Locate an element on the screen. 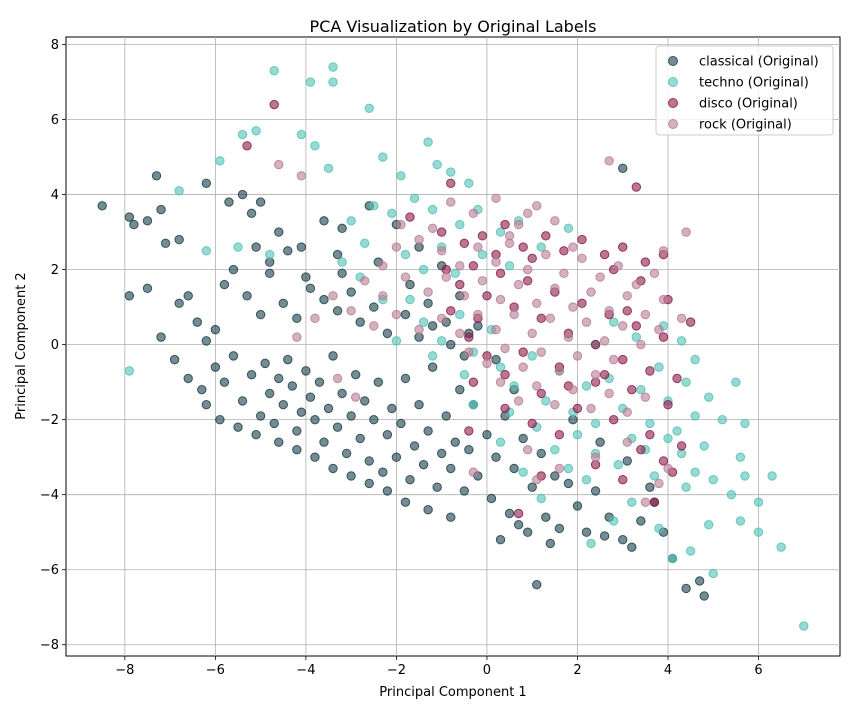  x-tick-label: 2 is located at coordinates (577, 670).